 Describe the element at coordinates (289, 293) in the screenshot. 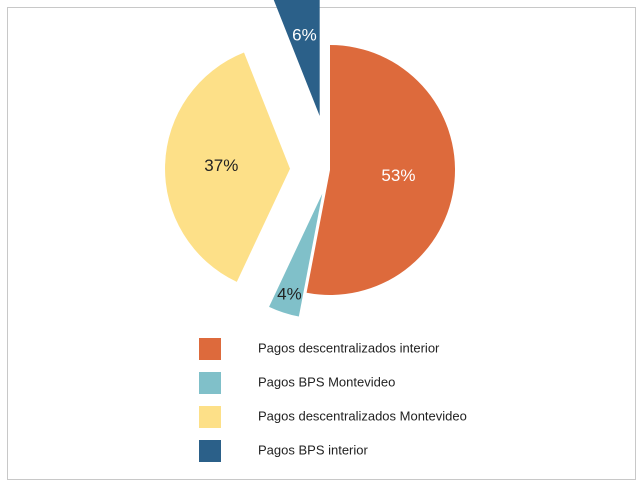

I see `value-label: 4%` at that location.